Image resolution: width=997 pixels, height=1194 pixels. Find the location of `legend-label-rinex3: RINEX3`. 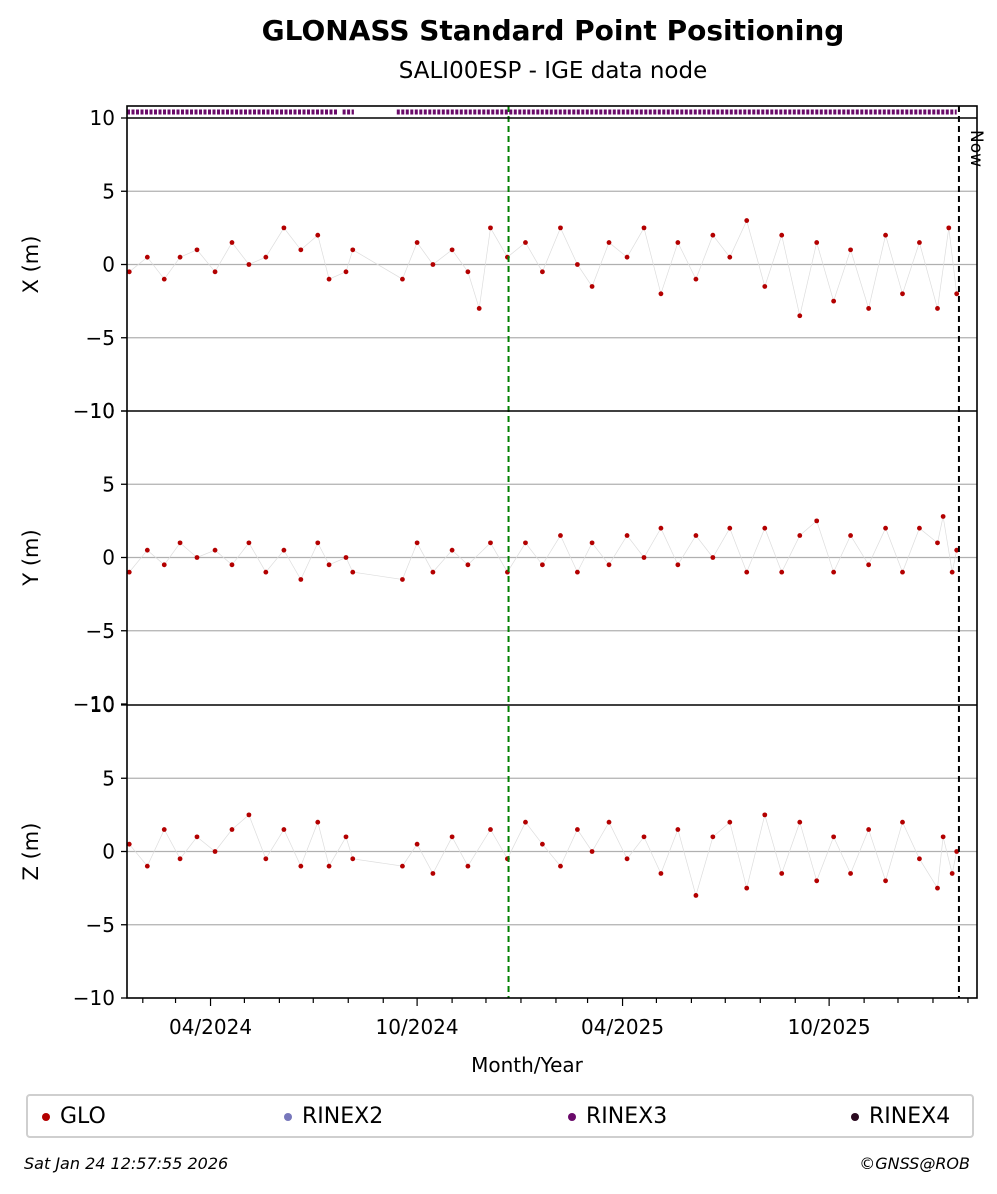

legend-label-rinex3: RINEX3 is located at coordinates (627, 1116).